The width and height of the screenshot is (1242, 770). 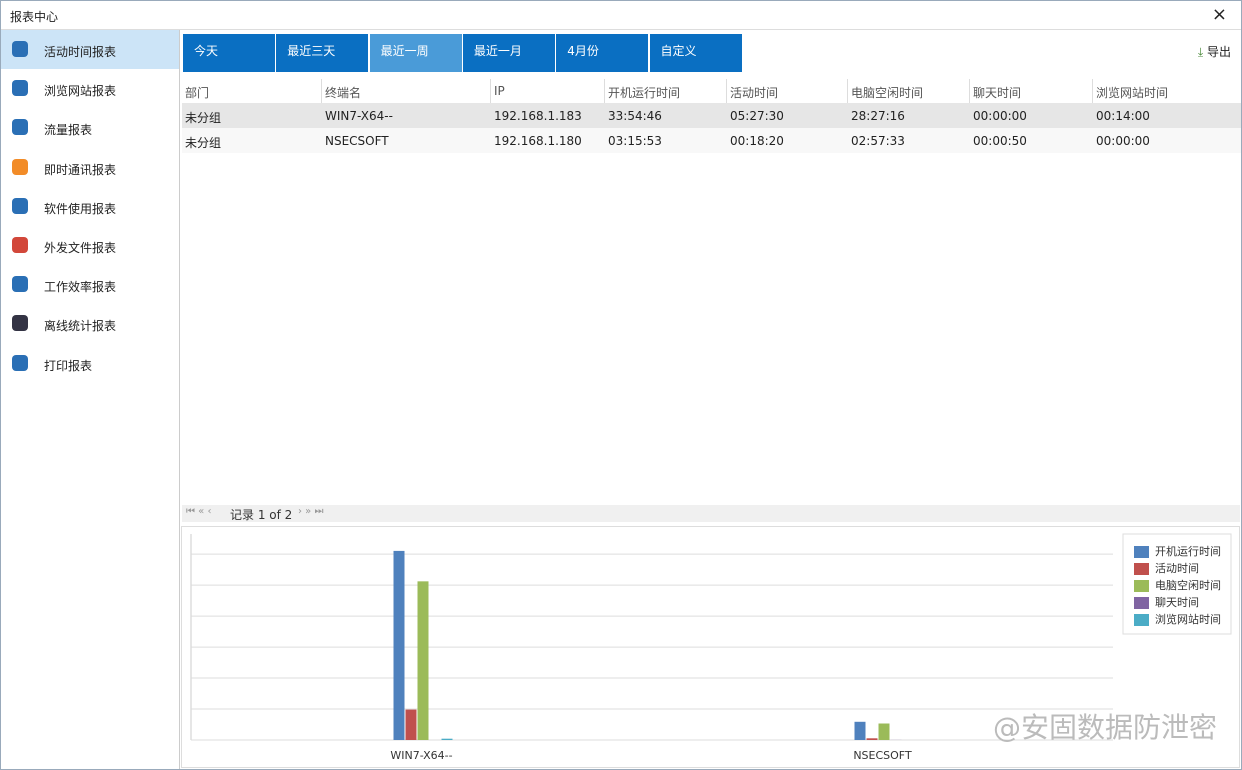 I want to click on tab: 最近三天, so click(x=322, y=53).